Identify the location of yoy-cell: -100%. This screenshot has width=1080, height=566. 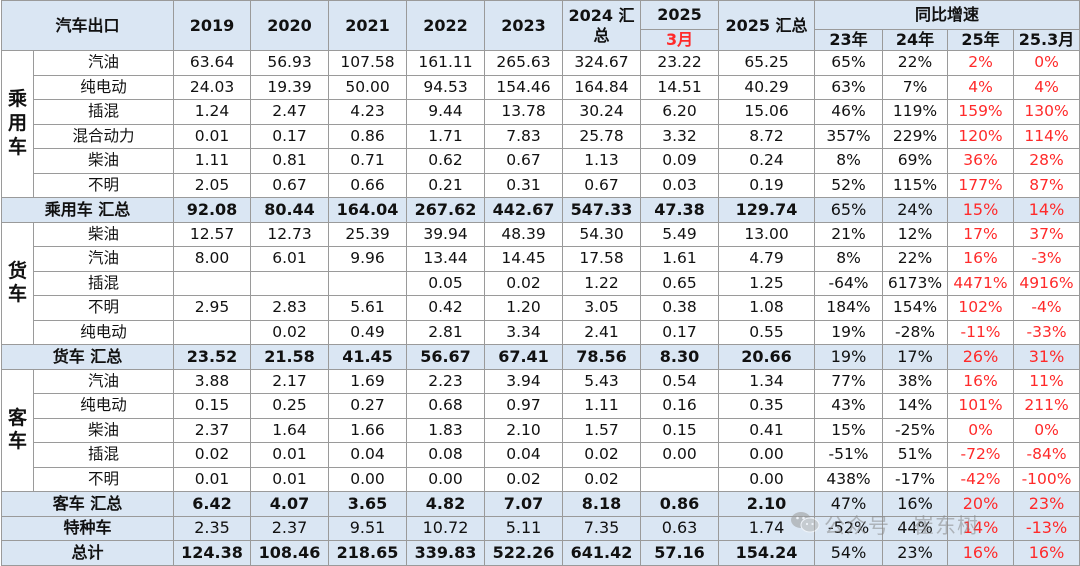
(1046, 479).